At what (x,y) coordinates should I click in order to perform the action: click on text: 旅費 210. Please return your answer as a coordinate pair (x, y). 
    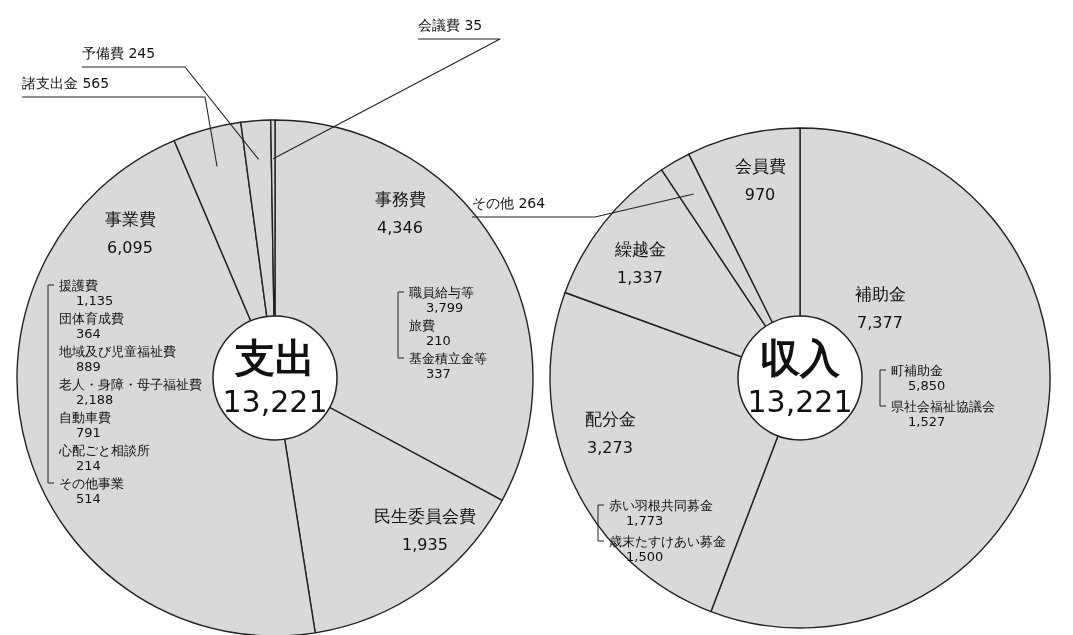
    Looking at the image, I should click on (430, 333).